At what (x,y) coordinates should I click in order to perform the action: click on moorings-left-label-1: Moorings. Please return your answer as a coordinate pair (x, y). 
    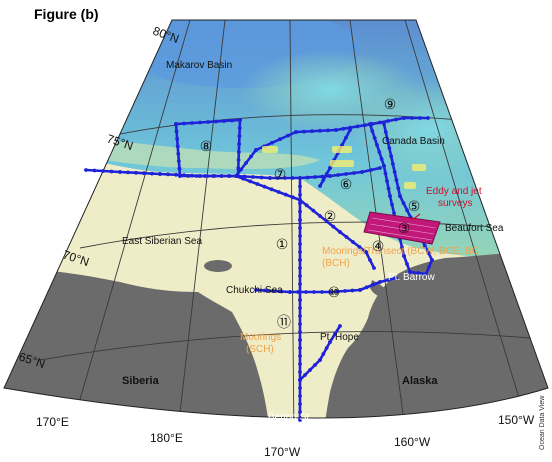
    Looking at the image, I should click on (260, 337).